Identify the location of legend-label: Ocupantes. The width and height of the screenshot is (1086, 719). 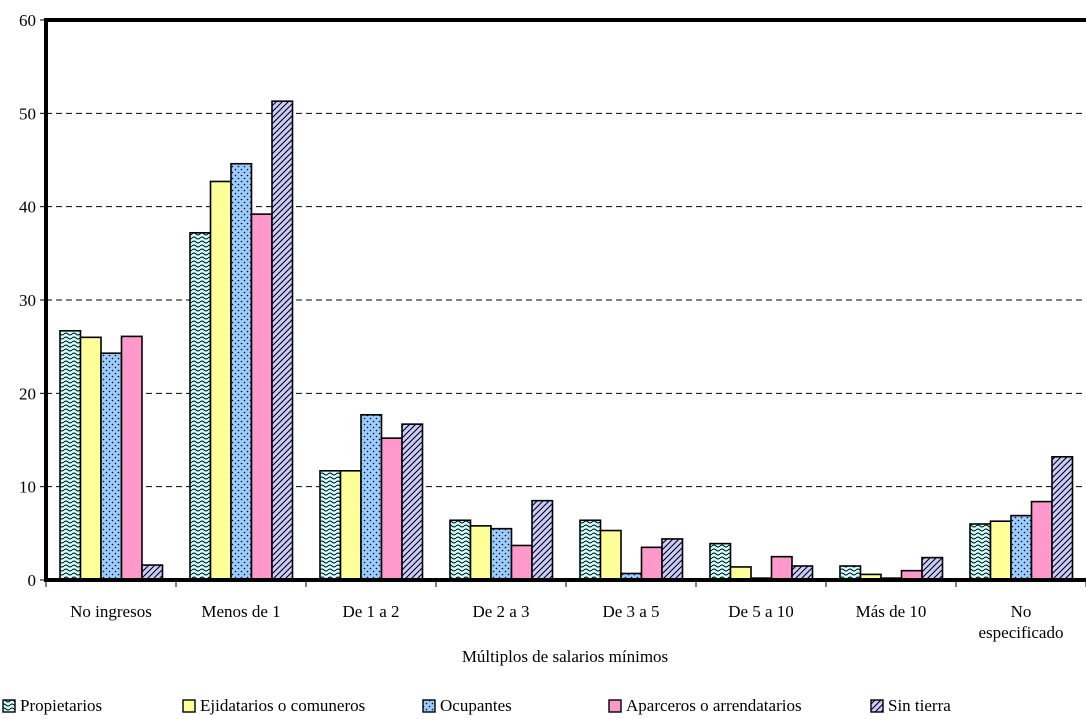
(476, 705).